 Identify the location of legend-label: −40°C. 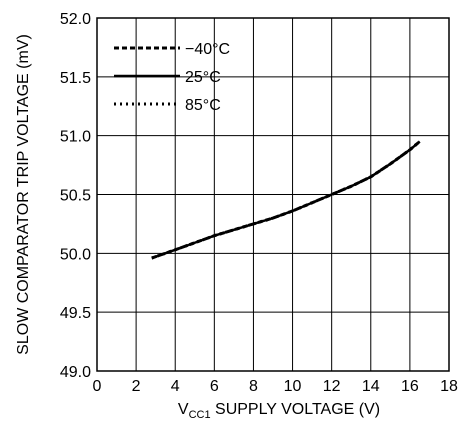
(207, 49).